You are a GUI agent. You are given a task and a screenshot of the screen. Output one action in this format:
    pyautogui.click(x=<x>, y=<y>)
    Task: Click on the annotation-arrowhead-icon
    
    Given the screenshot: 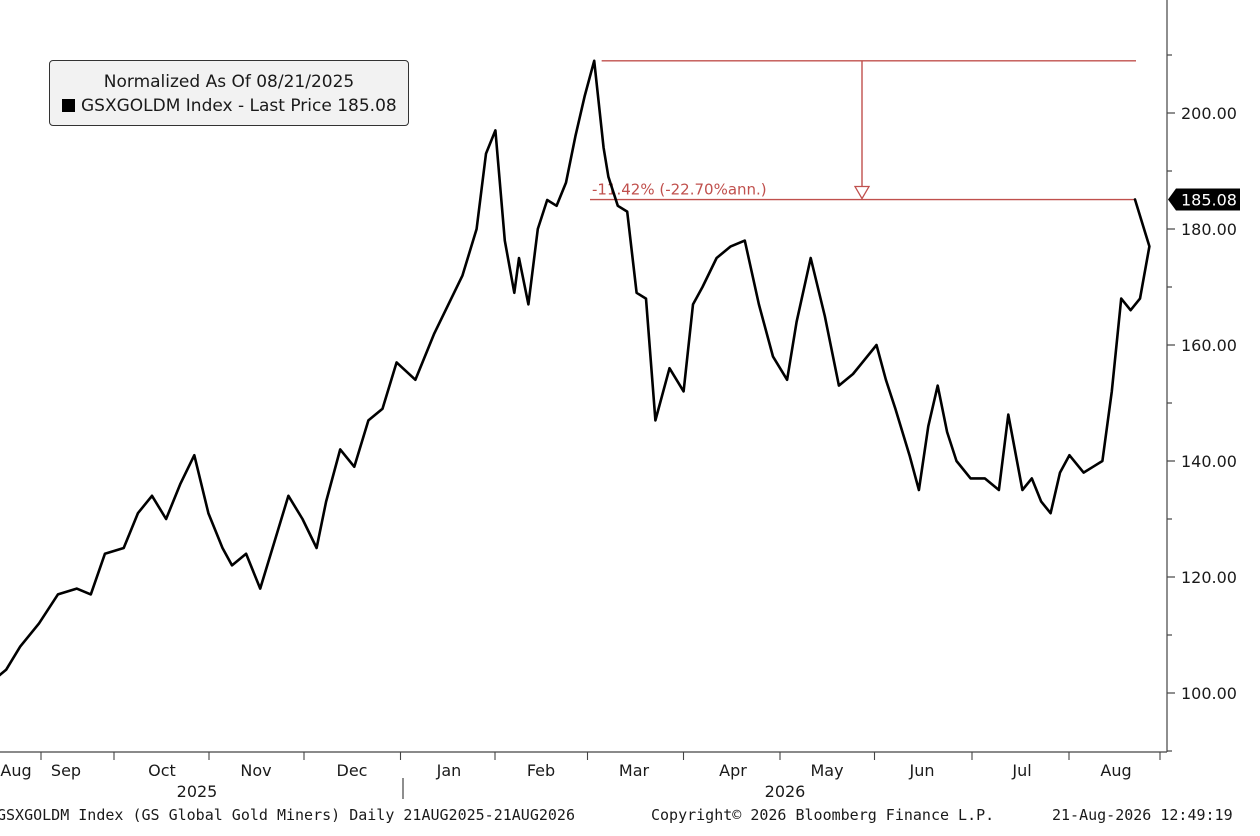 What is the action you would take?
    pyautogui.click(x=862, y=192)
    